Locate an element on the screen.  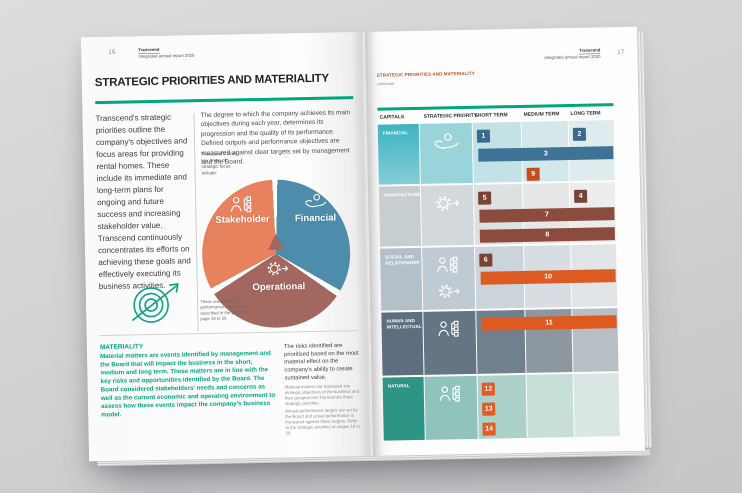
table-row-natural: NATURAL is located at coordinates (501, 406).